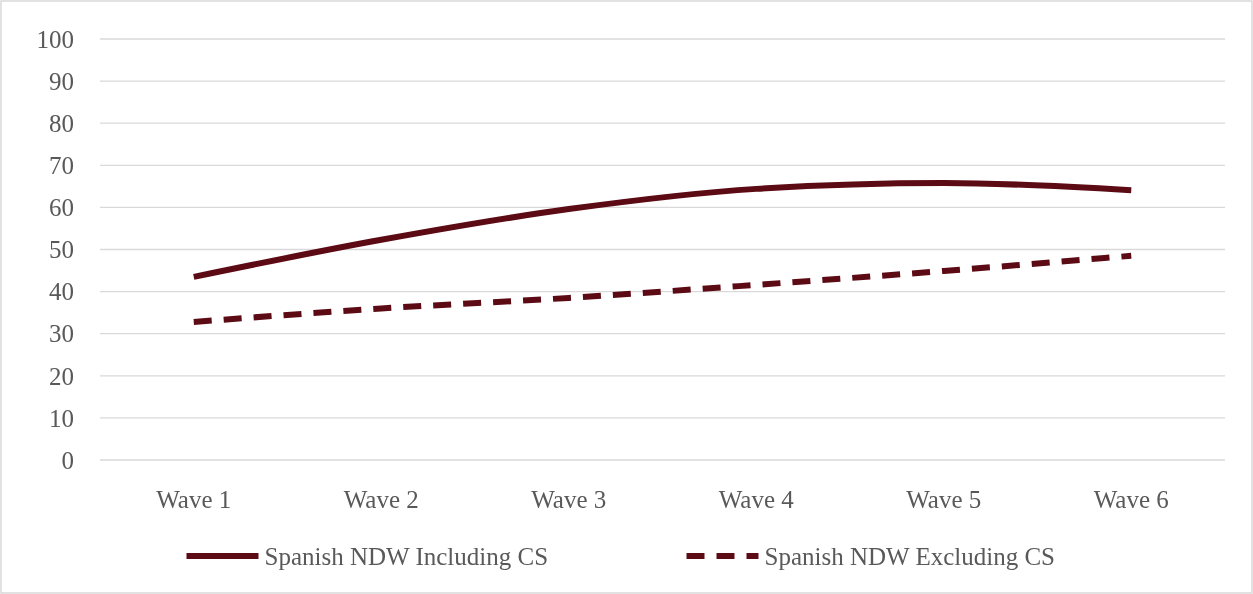 This screenshot has width=1253, height=594. I want to click on y-tick-label: 20, so click(61, 376).